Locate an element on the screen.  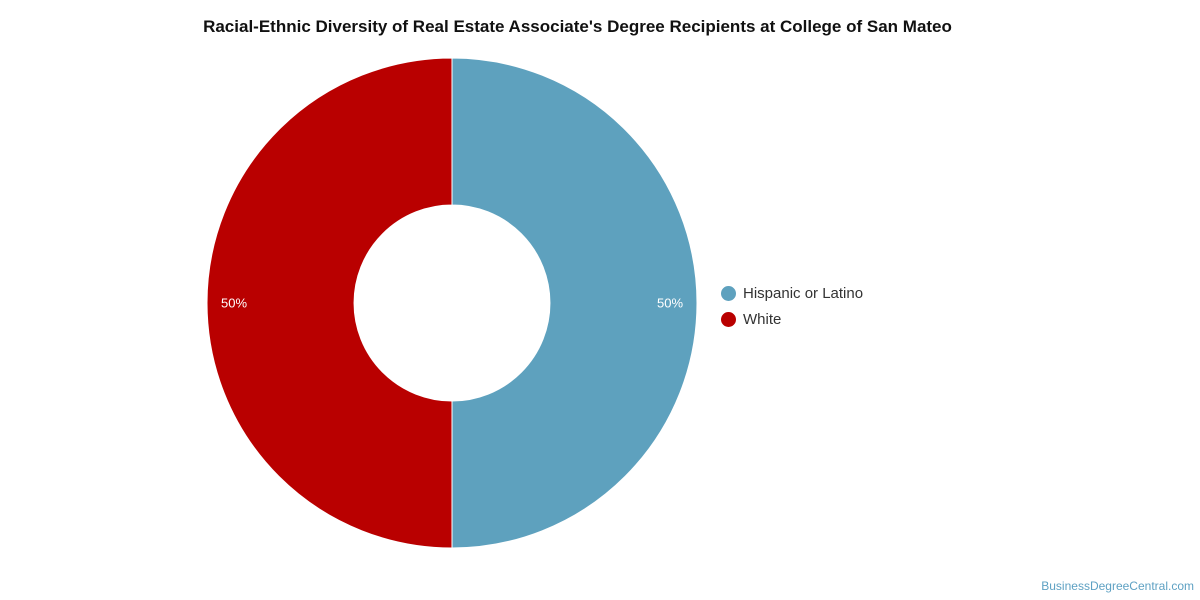
legend-item-hispanic-or-latino: Hispanic or Latino is located at coordinates (792, 293).